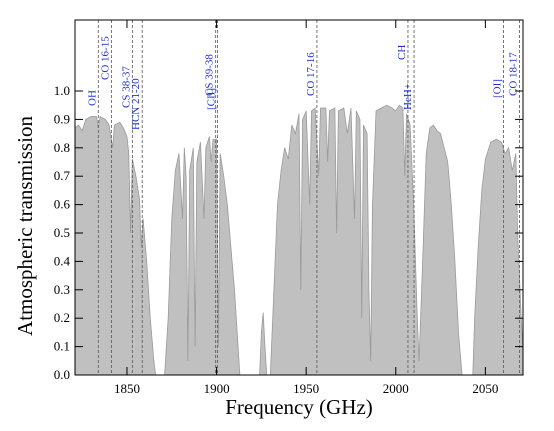  Describe the element at coordinates (513, 74) in the screenshot. I see `annotation-label: CO 18-17` at that location.